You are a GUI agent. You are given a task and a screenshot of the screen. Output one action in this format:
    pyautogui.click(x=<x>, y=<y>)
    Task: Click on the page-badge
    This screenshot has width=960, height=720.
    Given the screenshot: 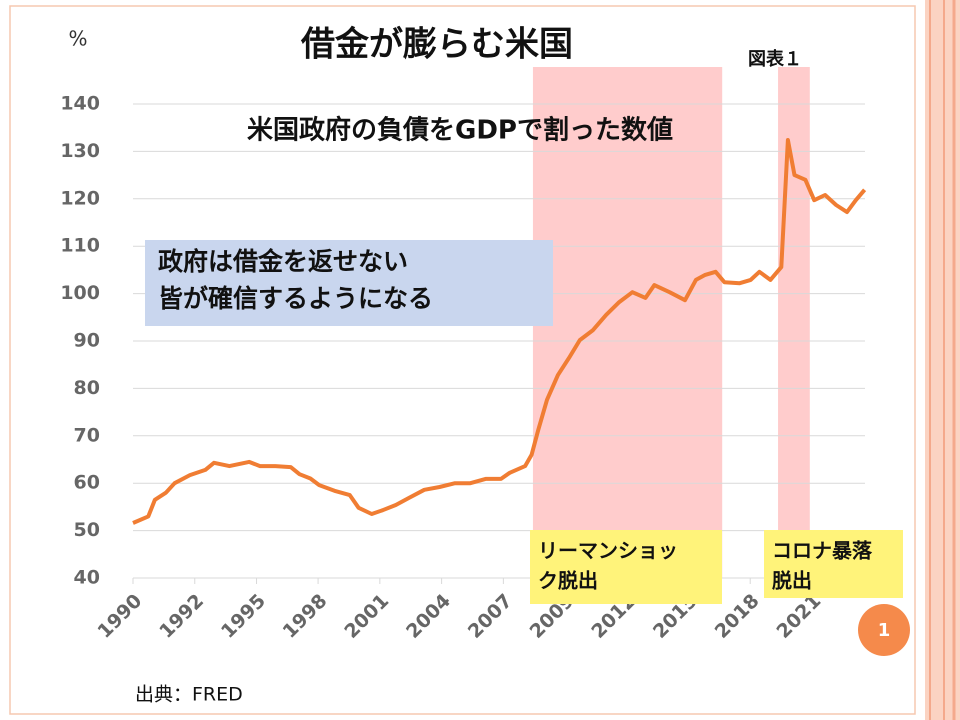 What is the action you would take?
    pyautogui.click(x=884, y=630)
    